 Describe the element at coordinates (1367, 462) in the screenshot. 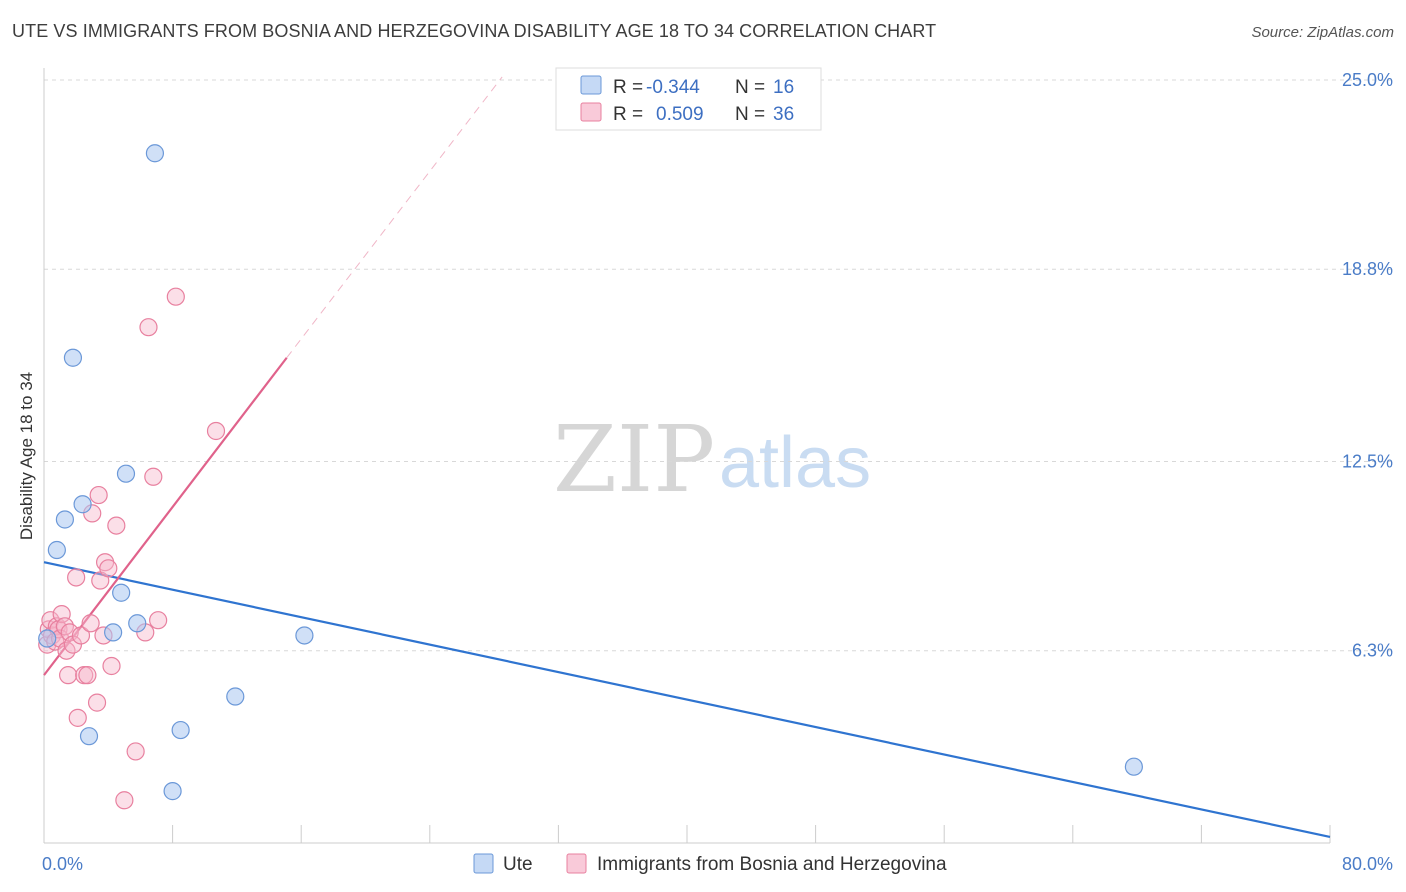

I see `y-tick-label: 12.5%` at that location.